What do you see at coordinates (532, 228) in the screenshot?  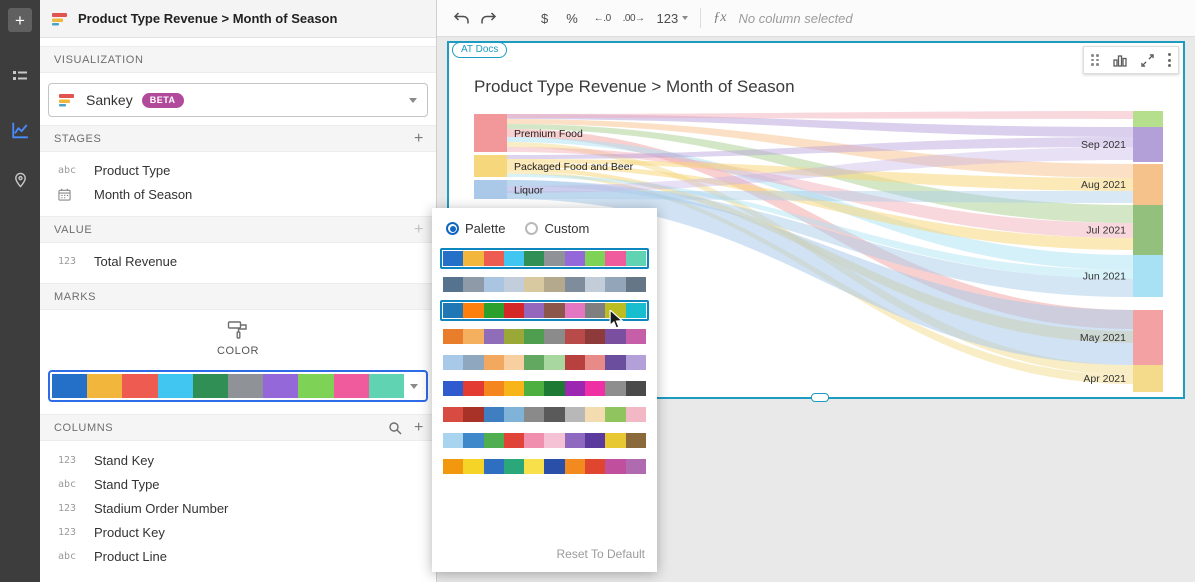 I see `radio-unselected-icon` at bounding box center [532, 228].